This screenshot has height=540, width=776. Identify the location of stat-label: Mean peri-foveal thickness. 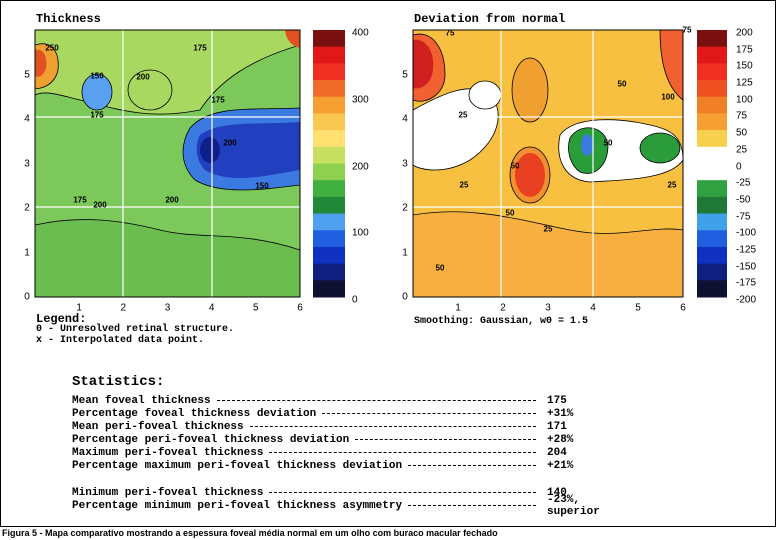
(158, 426).